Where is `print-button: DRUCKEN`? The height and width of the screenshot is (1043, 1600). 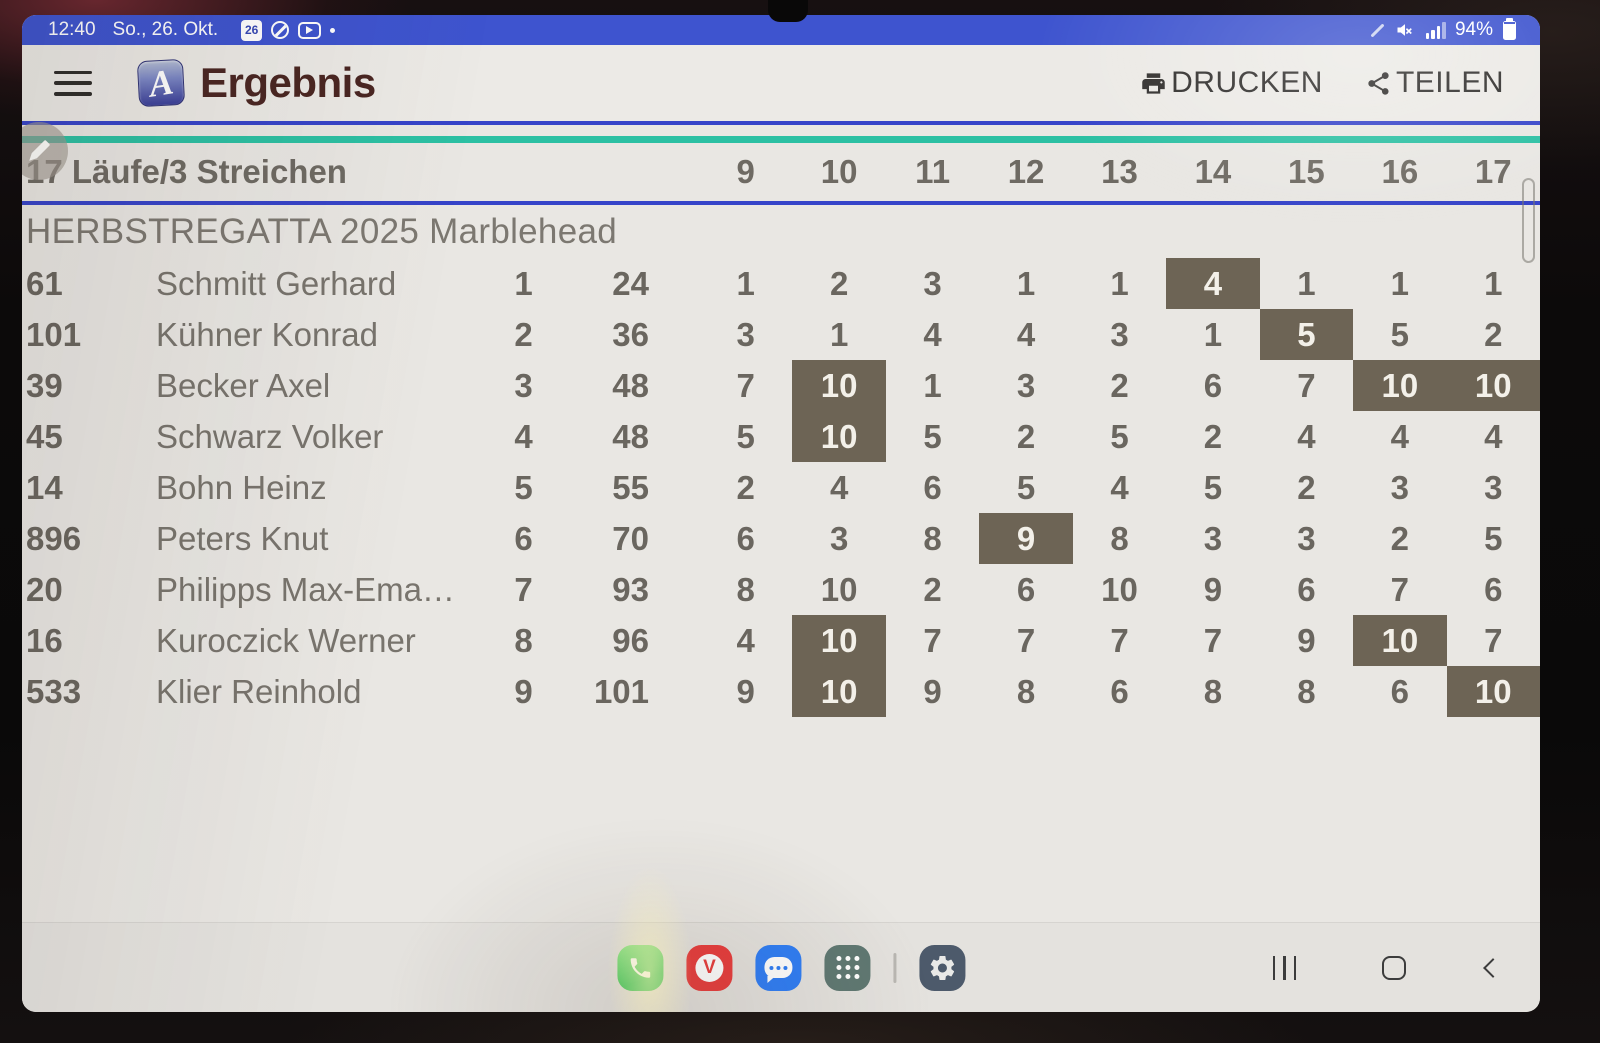 print-button: DRUCKEN is located at coordinates (1231, 83).